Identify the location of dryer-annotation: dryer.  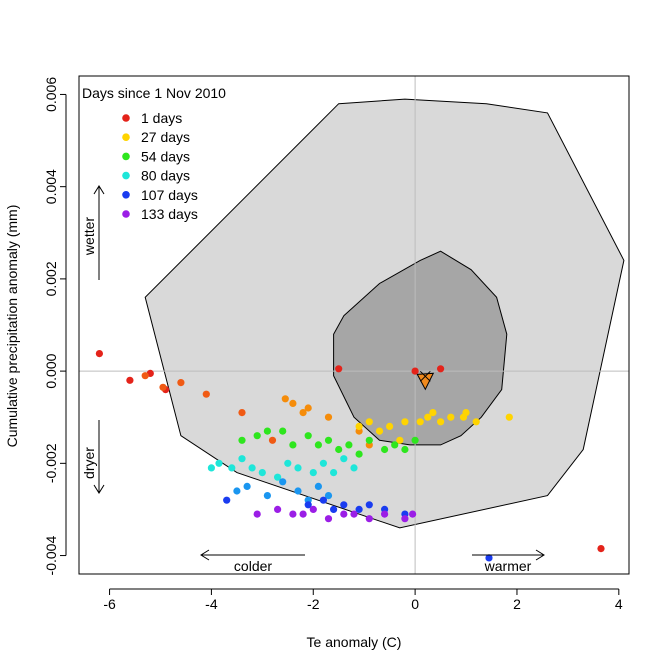
(93, 457).